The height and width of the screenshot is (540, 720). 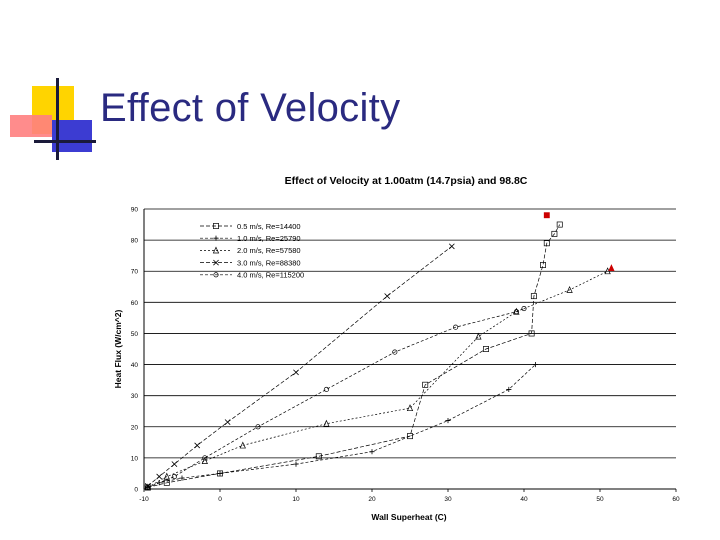 What do you see at coordinates (448, 499) in the screenshot?
I see `x-tick-label: 30` at bounding box center [448, 499].